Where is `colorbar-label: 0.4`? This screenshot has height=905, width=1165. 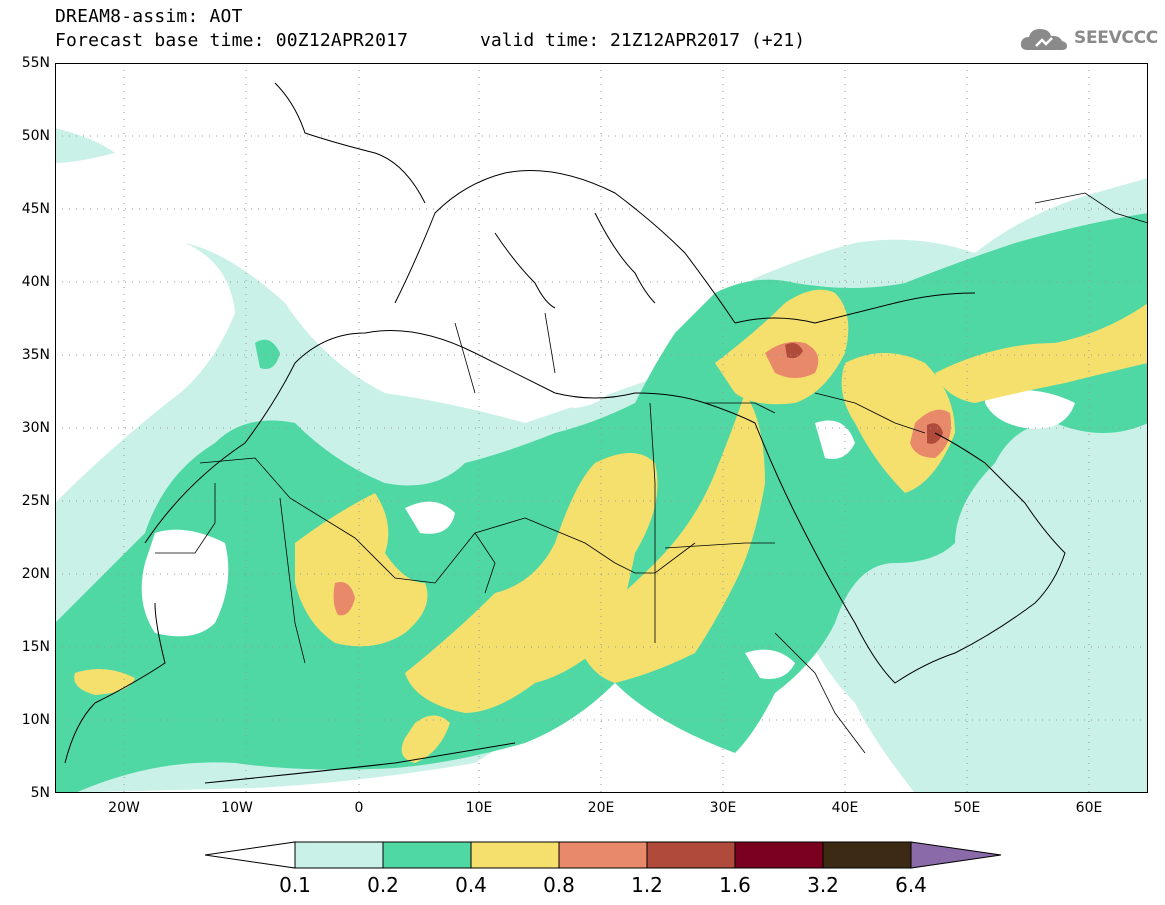
colorbar-label: 0.4 is located at coordinates (471, 885).